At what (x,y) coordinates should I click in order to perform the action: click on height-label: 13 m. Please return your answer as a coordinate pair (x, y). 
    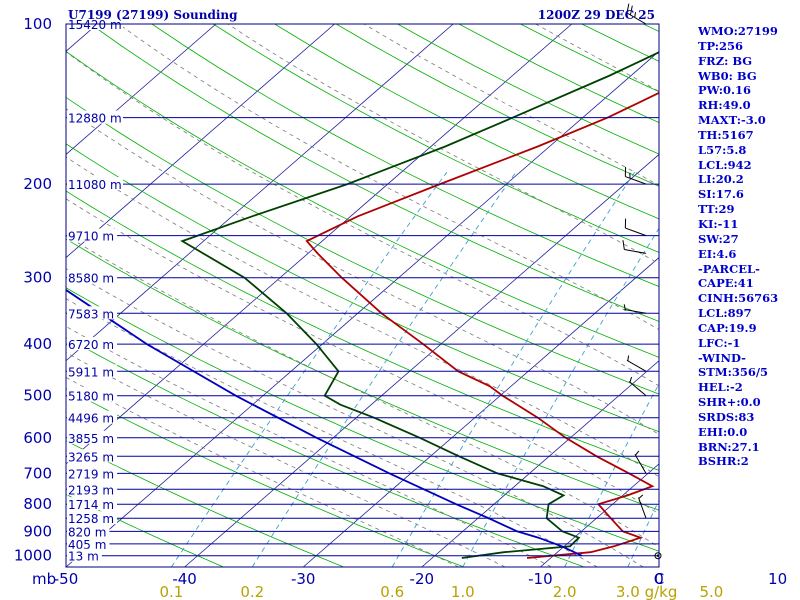
    Looking at the image, I should click on (83, 557).